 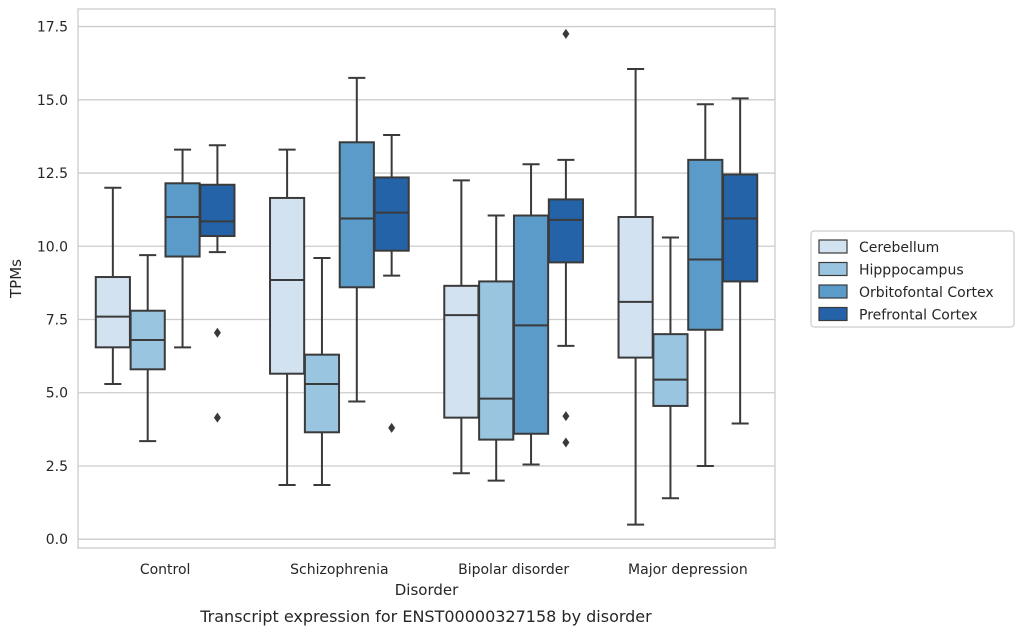 What do you see at coordinates (57, 540) in the screenshot?
I see `y-tick-label: 0.0` at bounding box center [57, 540].